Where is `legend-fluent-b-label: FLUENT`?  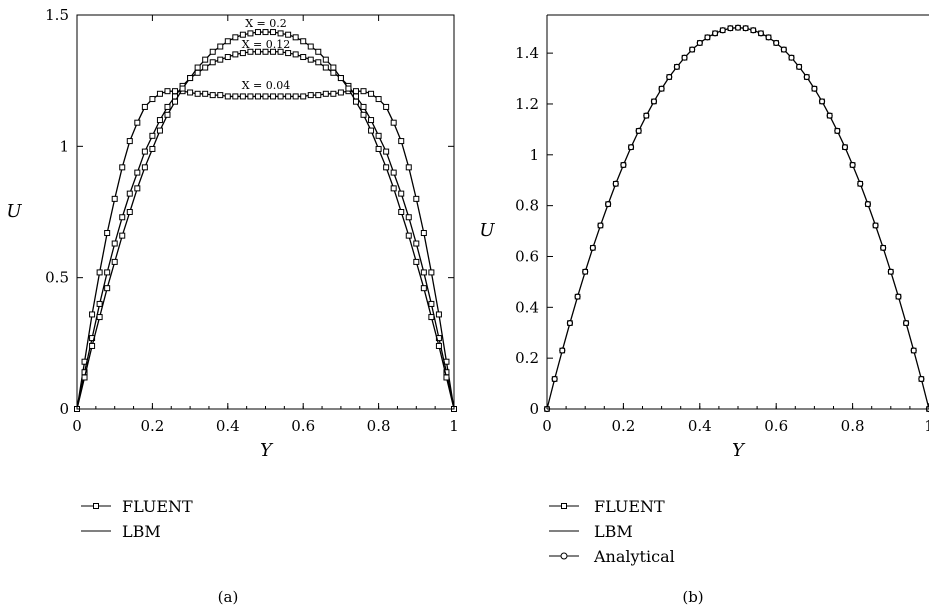
legend-fluent-b-label: FLUENT is located at coordinates (629, 506).